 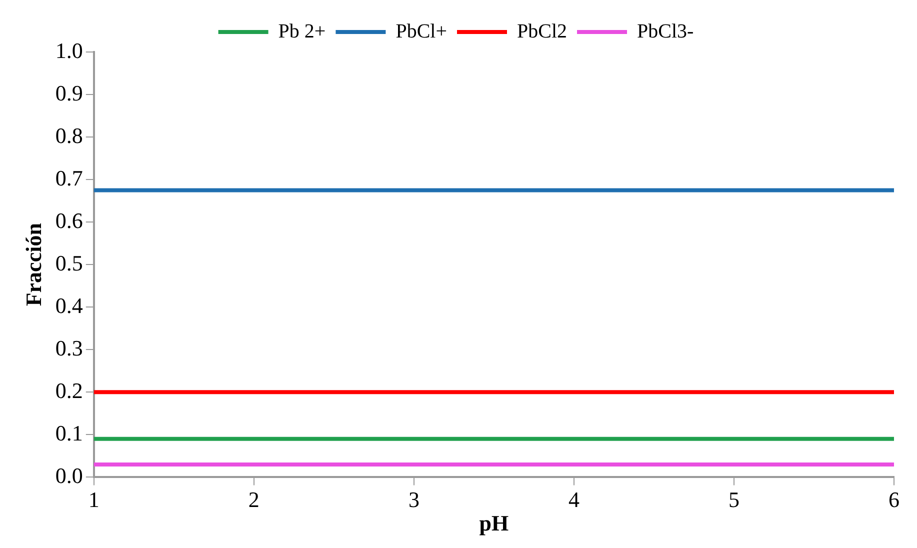 What do you see at coordinates (69, 220) in the screenshot?
I see `y-tick-label: 0.6` at bounding box center [69, 220].